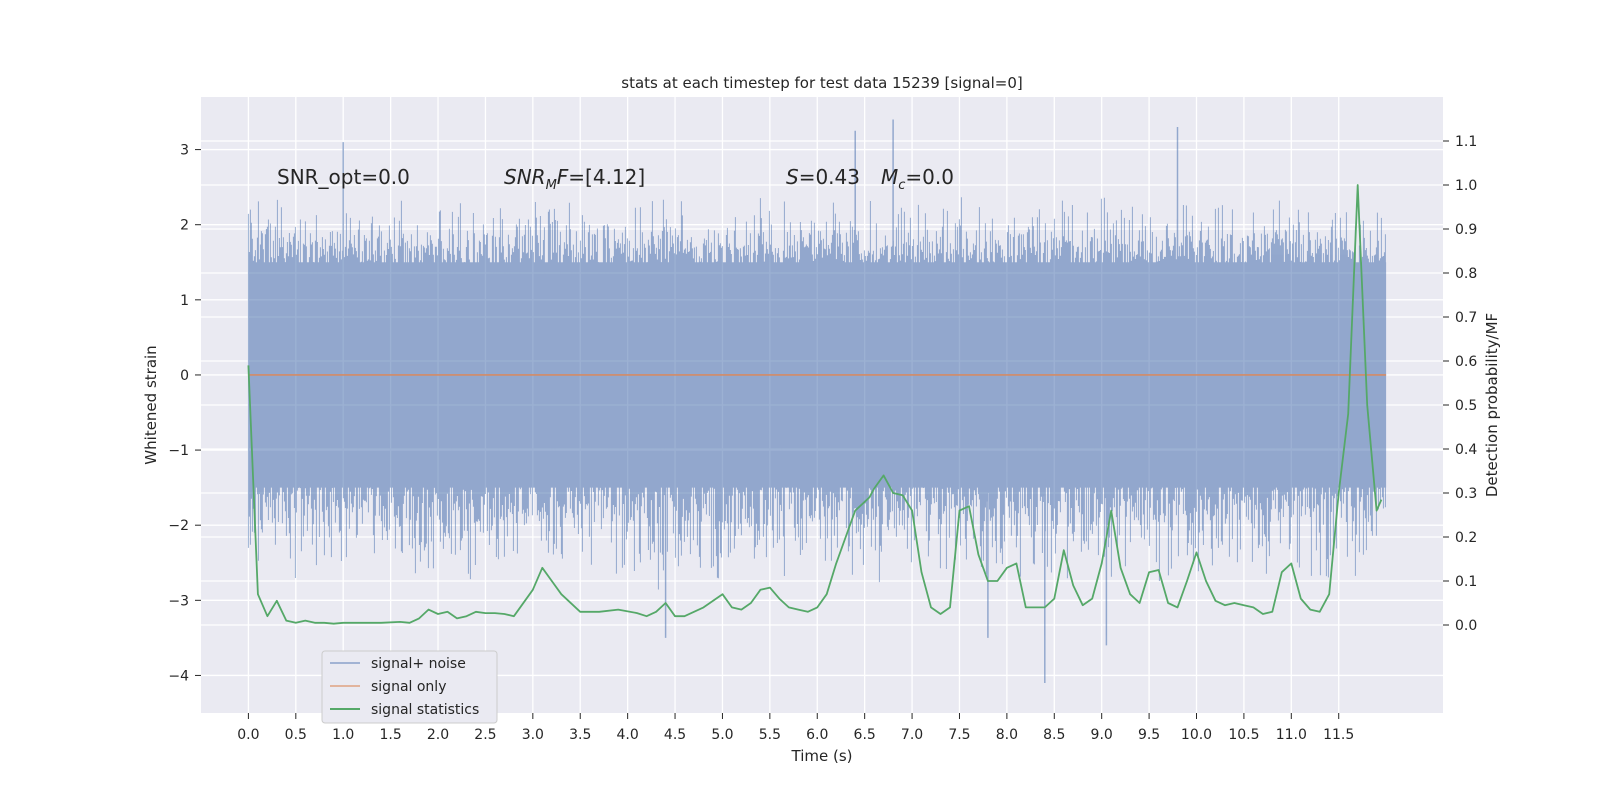 The height and width of the screenshot is (800, 1600). I want to click on annotation-snr-opt: SNR_opt=0.0, so click(343, 177).